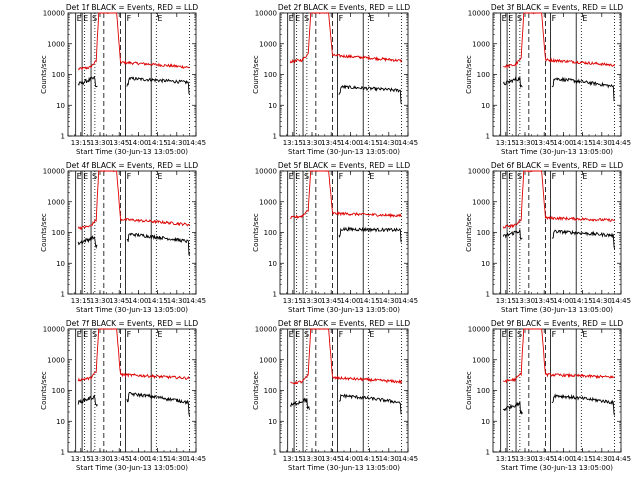 The height and width of the screenshot is (480, 640). Describe the element at coordinates (132, 7) in the screenshot. I see `panel-title: Det 1f BLACK = Events, RED = LLD` at that location.